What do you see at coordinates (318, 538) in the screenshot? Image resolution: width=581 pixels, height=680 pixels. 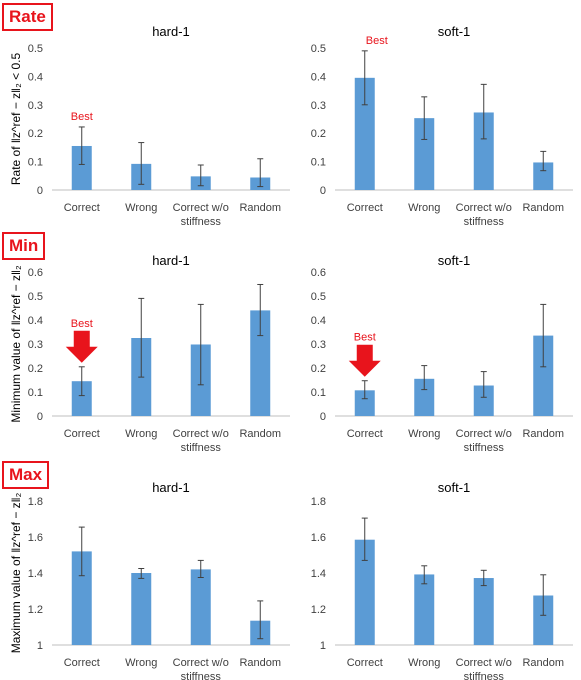 I see `chart-6-ytick-label: 1.6` at bounding box center [318, 538].